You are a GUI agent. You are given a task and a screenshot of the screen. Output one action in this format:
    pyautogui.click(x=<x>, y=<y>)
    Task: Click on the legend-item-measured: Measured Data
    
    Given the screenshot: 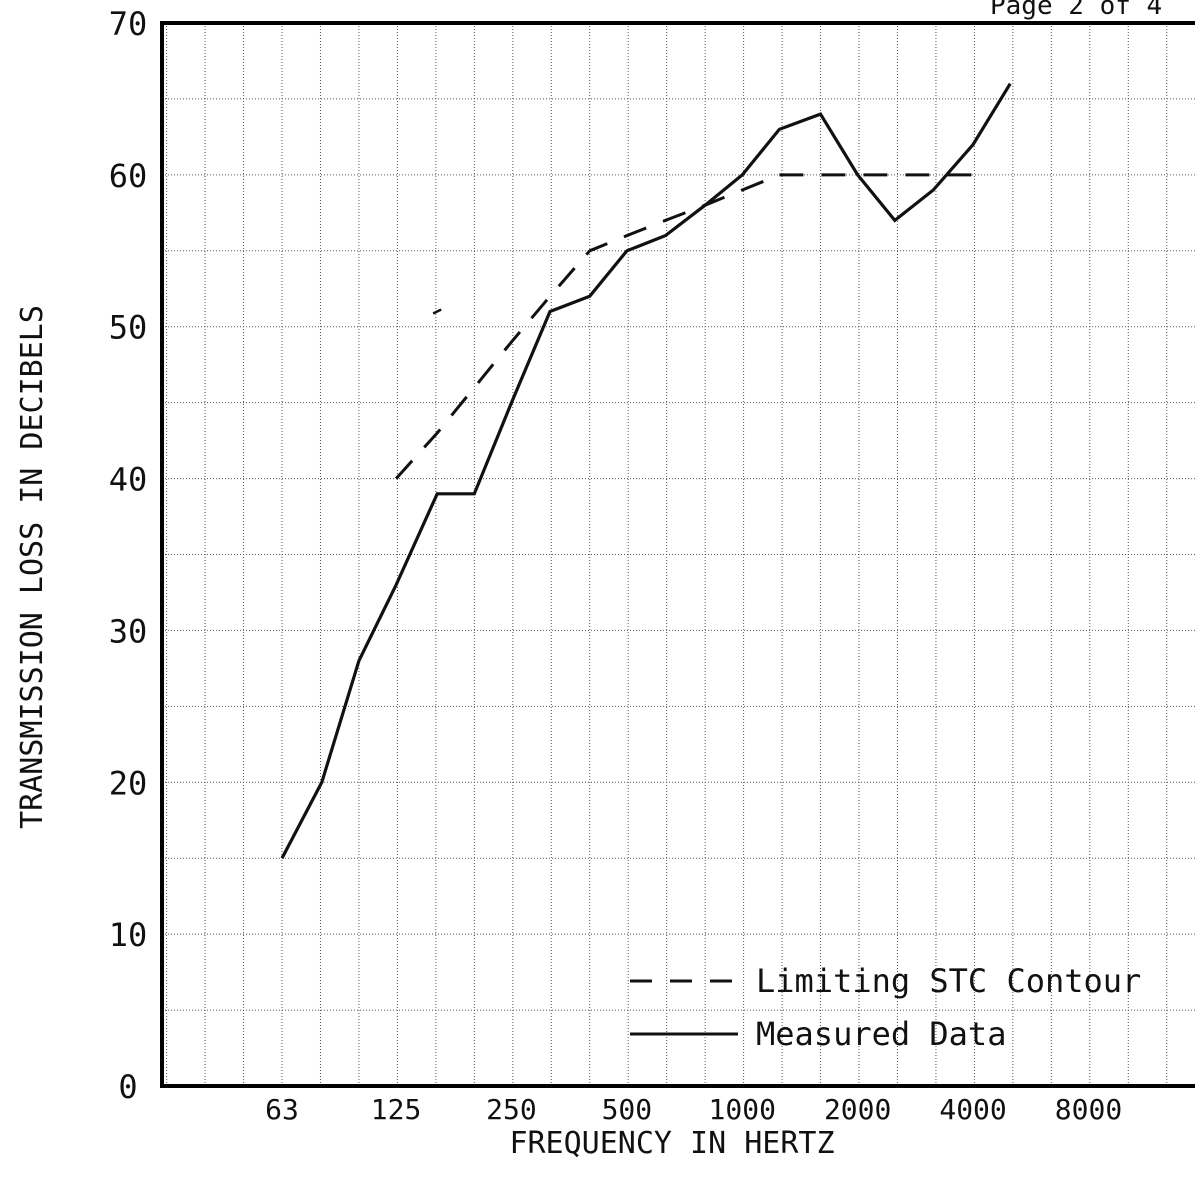 What is the action you would take?
    pyautogui.click(x=818, y=1034)
    